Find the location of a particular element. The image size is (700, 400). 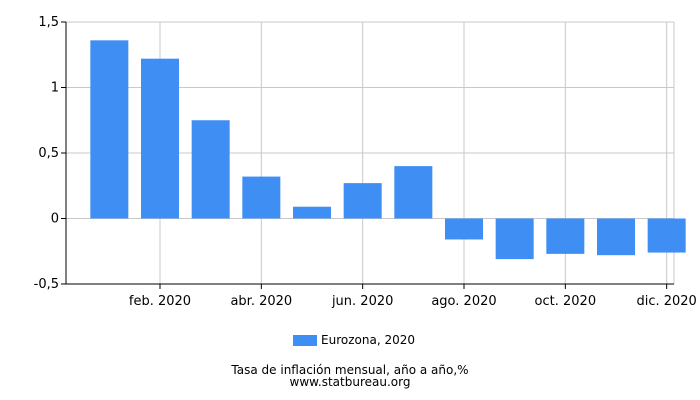

source-url: www.statbureau.org is located at coordinates (350, 382).